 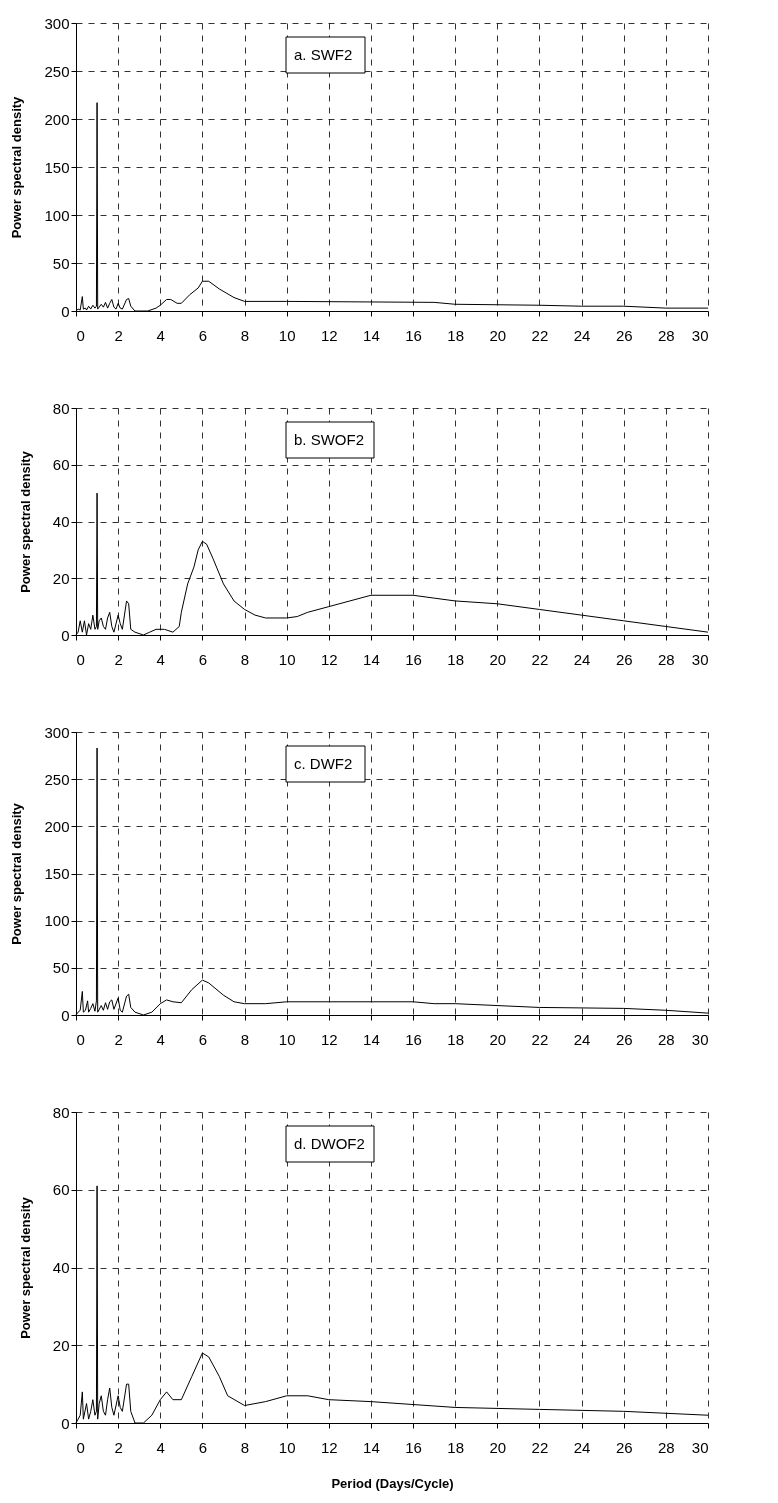 I want to click on annotation: b. SWOF2, so click(x=329, y=439).